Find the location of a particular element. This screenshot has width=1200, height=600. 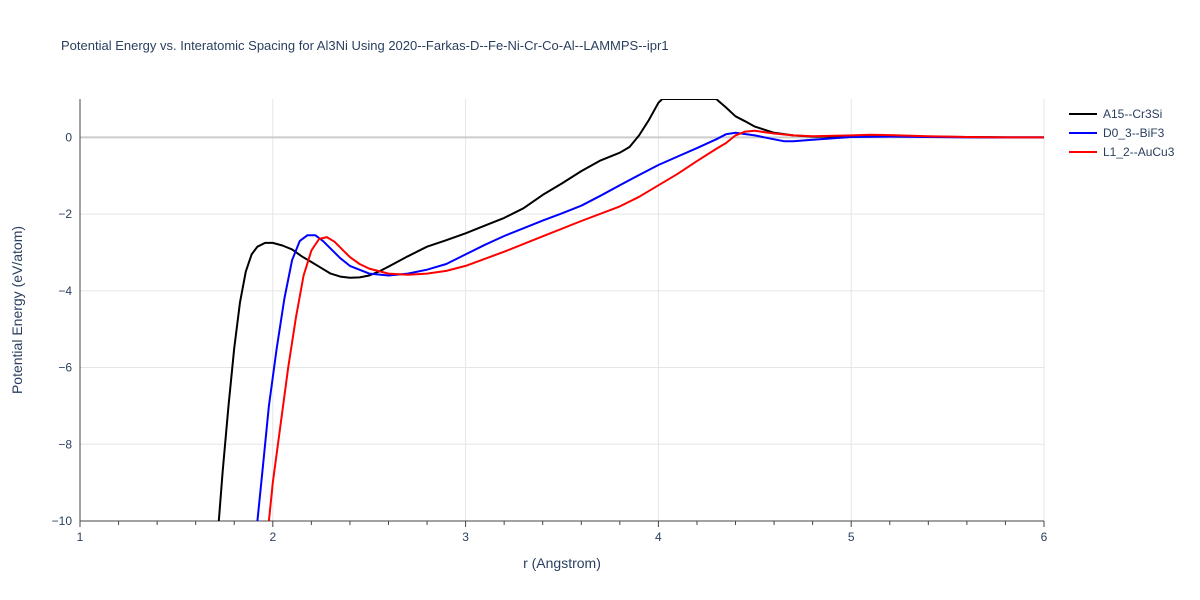

legend-label: L1_2--AuCu3 is located at coordinates (1139, 152).